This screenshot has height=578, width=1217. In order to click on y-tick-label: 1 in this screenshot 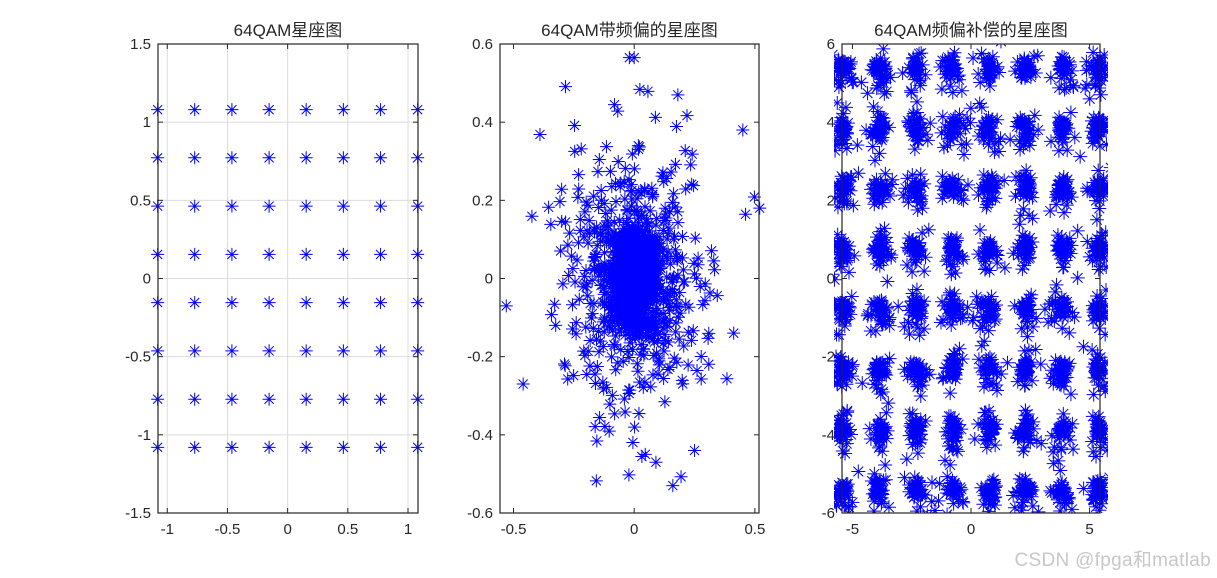, I will do `click(147, 122)`.